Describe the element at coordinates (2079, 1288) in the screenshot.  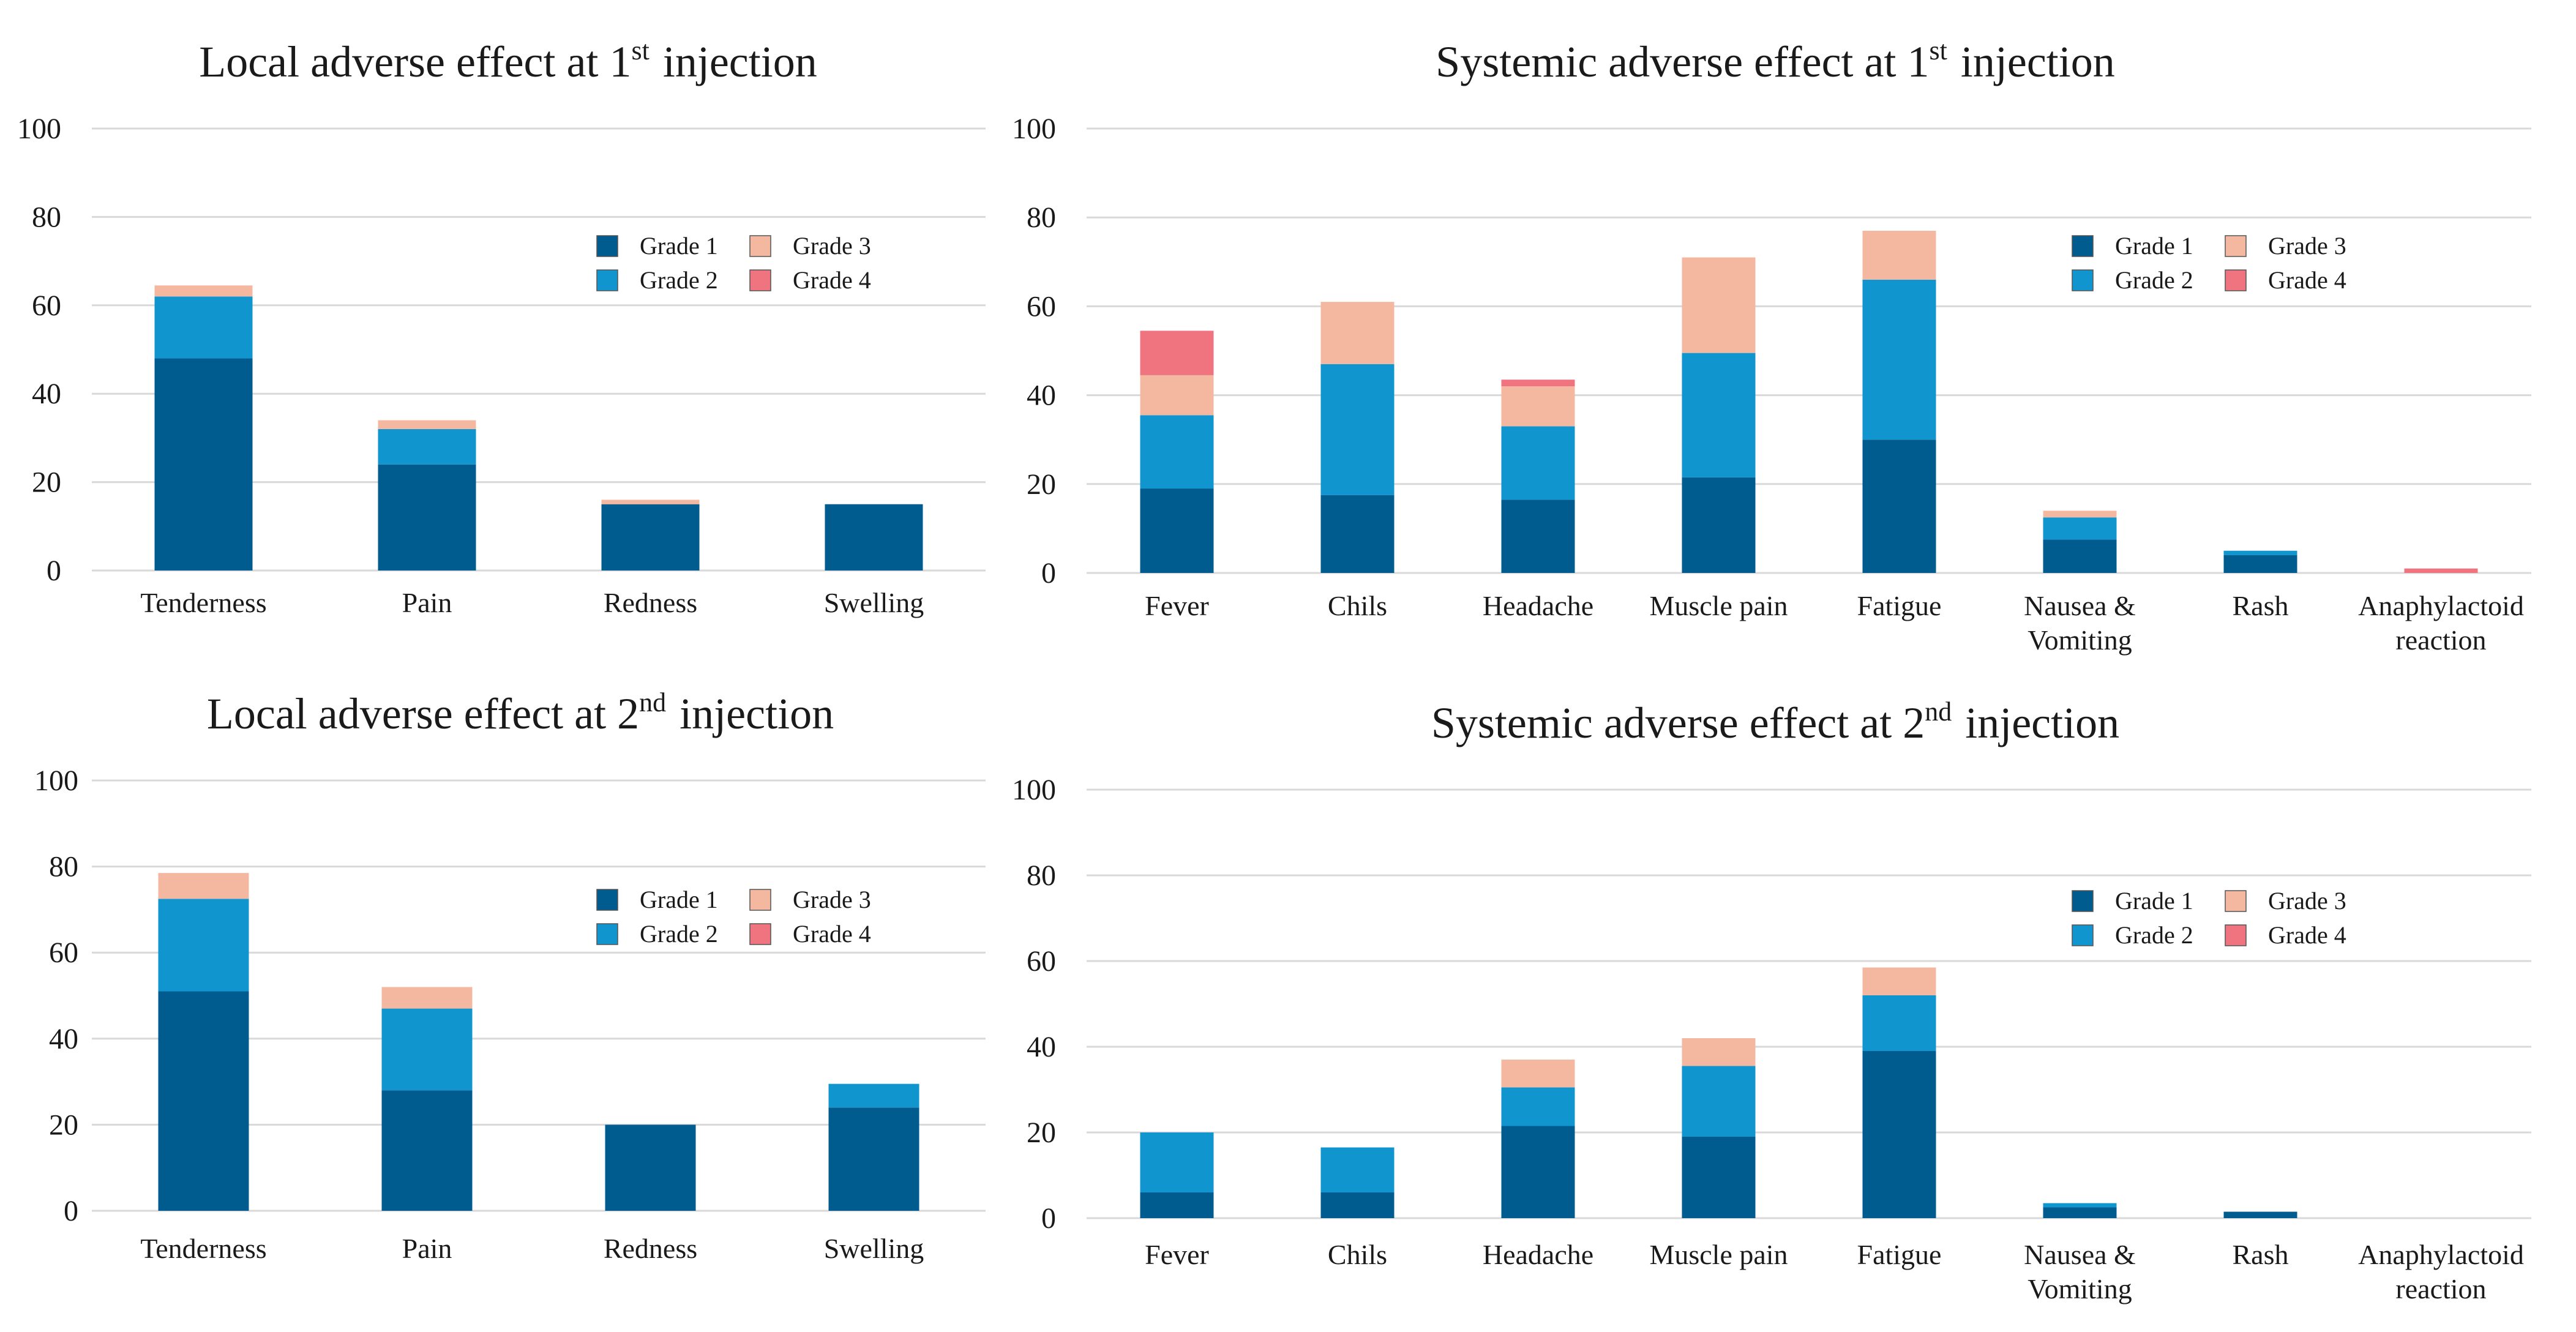
I see `category-label: Vomiting` at that location.